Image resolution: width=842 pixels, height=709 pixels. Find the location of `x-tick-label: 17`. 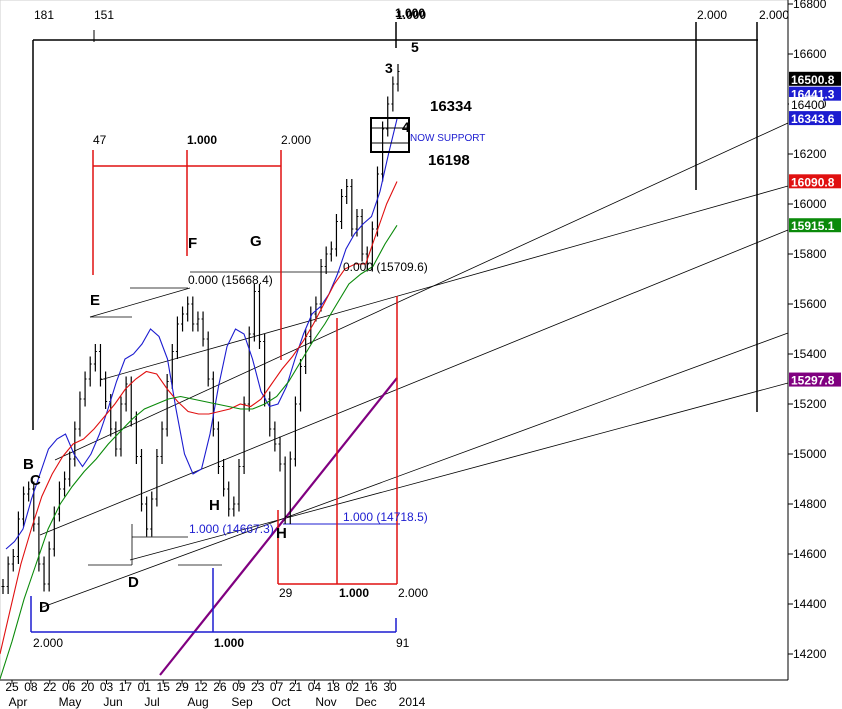

x-tick-label: 17 is located at coordinates (126, 687).